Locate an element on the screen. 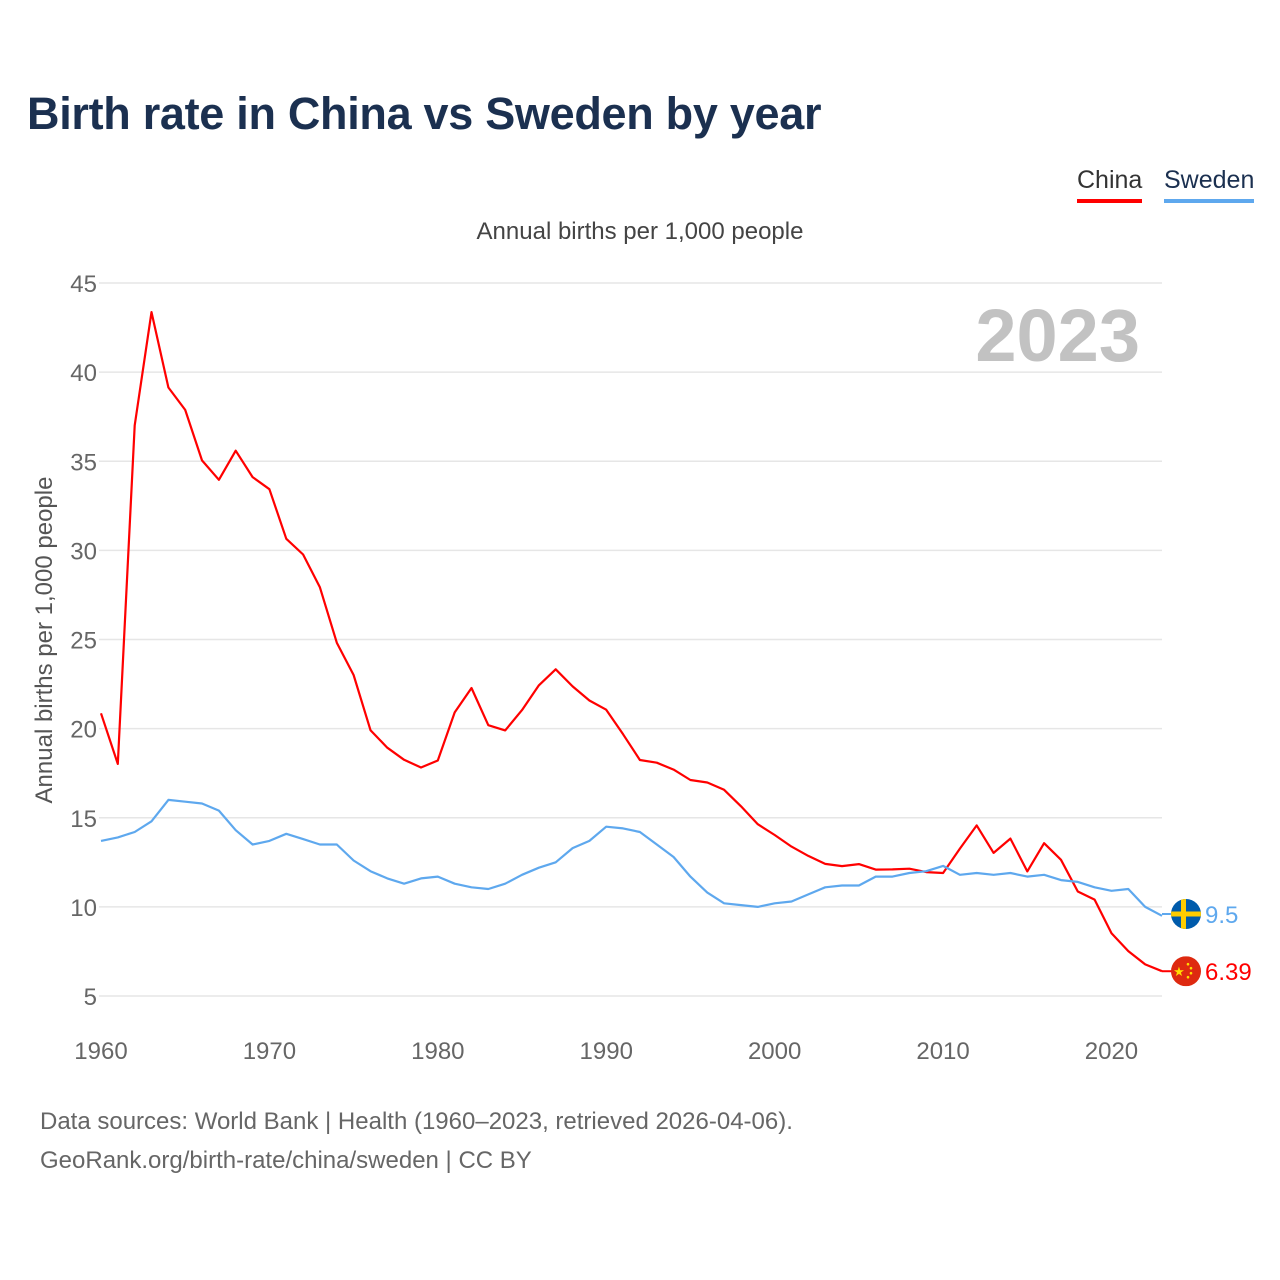 This screenshot has height=1280, width=1280. year-watermark: 2023 is located at coordinates (1057, 335).